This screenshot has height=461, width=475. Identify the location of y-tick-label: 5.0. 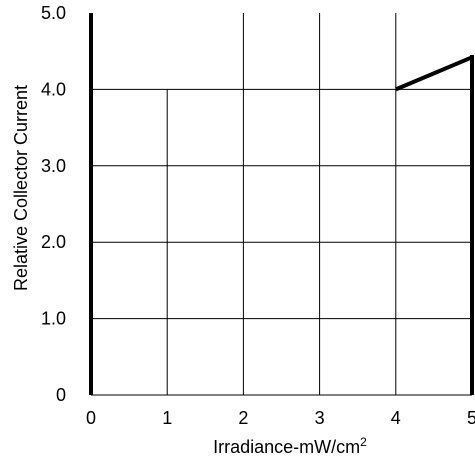
(53, 13).